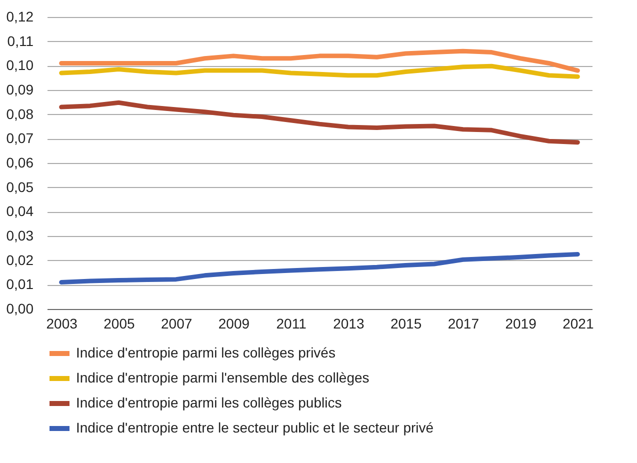 This screenshot has height=463, width=637. What do you see at coordinates (234, 324) in the screenshot?
I see `x-tick-label: 2009` at bounding box center [234, 324].